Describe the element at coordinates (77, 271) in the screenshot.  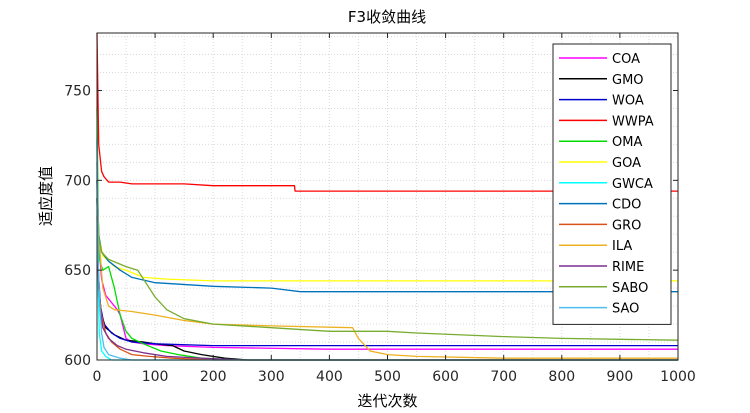
I see `y-tick-label: 650` at that location.